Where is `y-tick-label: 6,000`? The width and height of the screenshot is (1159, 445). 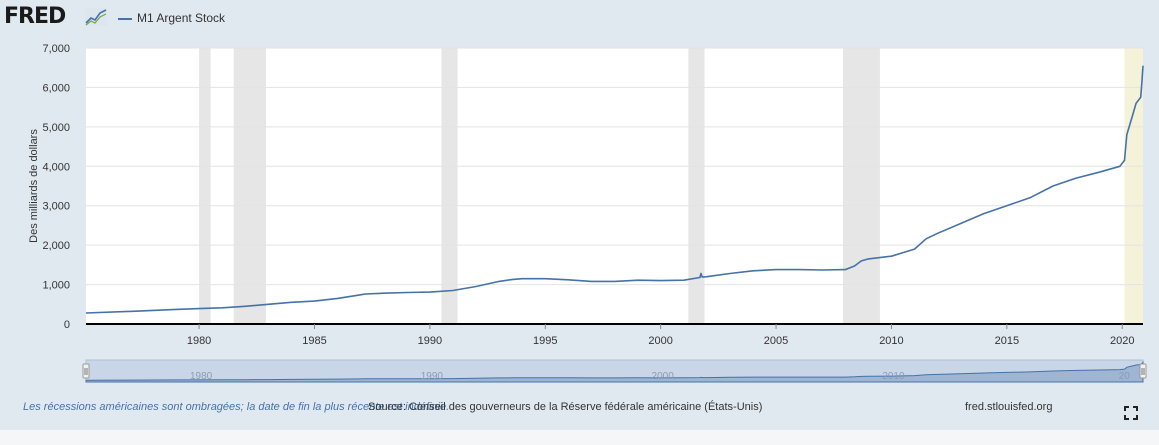 y-tick-label: 6,000 is located at coordinates (56, 88).